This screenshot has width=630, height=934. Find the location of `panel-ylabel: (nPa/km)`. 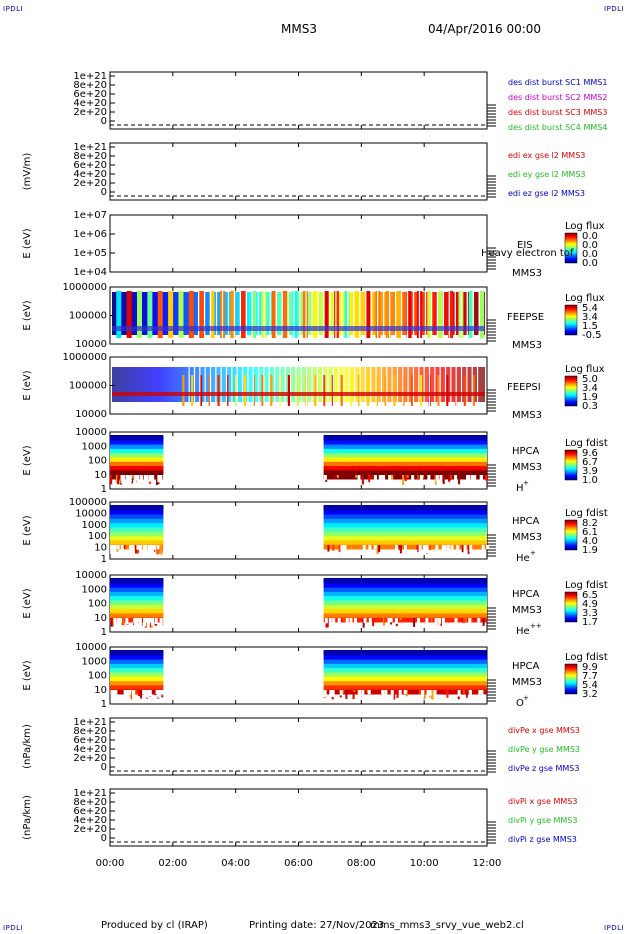

panel-ylabel: (nPa/km) is located at coordinates (27, 746).